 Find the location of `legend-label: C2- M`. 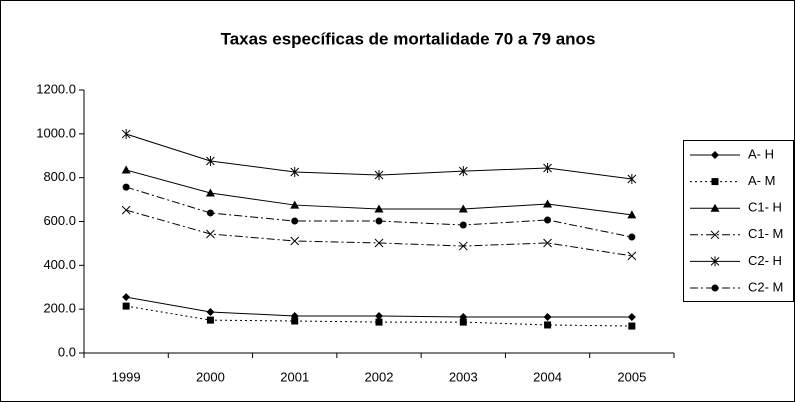

legend-label: C2- M is located at coordinates (765, 286).